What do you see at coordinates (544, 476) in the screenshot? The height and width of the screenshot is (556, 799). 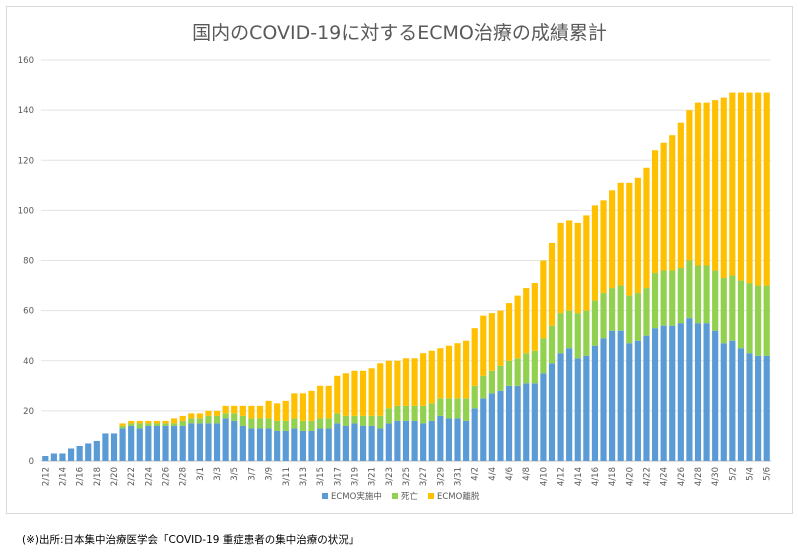 I see `x-tick-label: 4/10` at bounding box center [544, 476].